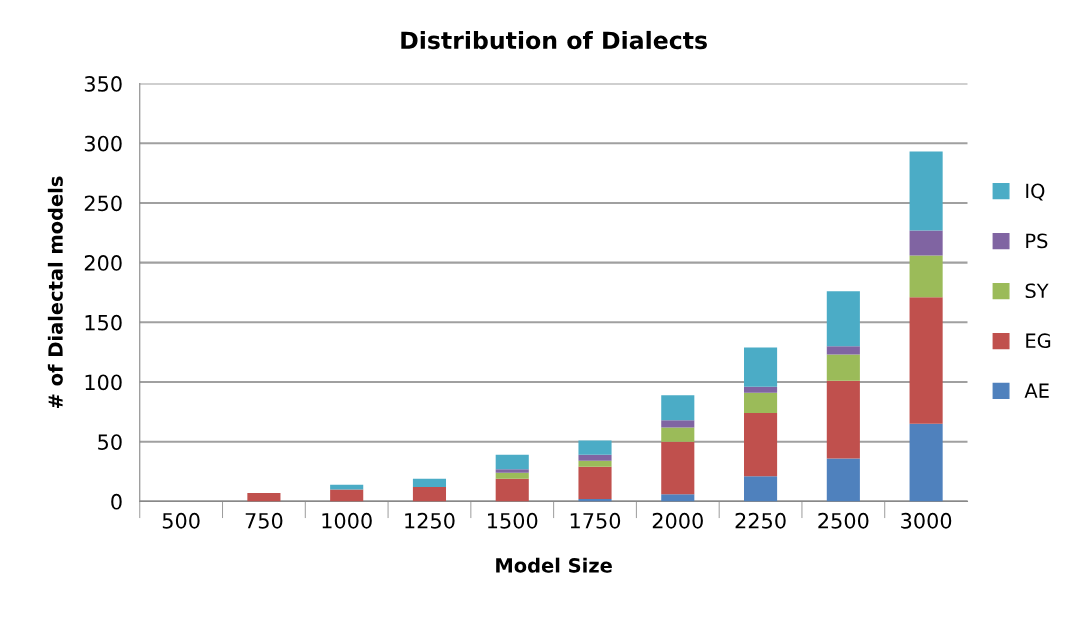 Image resolution: width=1075 pixels, height=619 pixels. I want to click on x-tick-label: 3000, so click(926, 520).